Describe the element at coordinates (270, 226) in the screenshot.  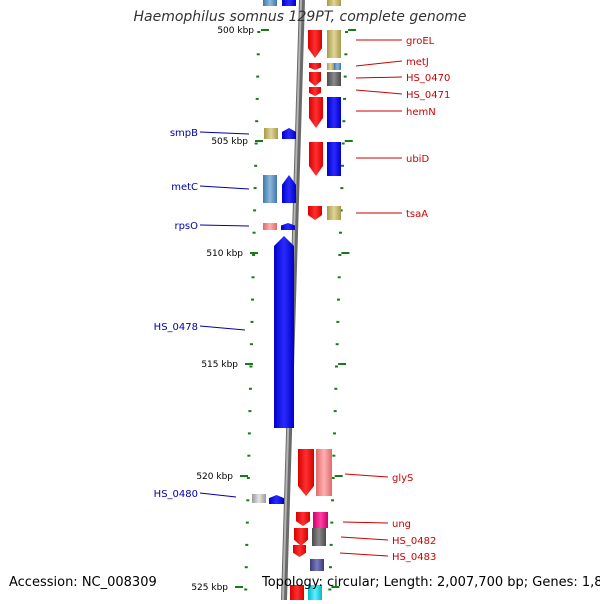
I see `gene-rpsO-block` at that location.